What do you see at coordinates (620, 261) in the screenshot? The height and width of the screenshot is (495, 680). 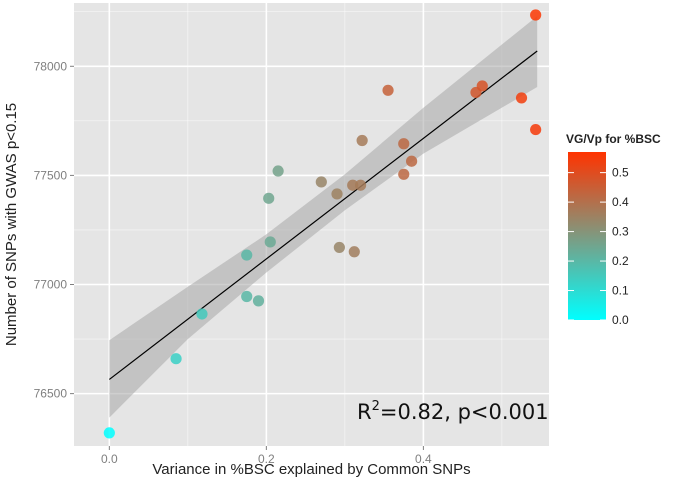 I see `legend-tick-label: 0.2` at bounding box center [620, 261].